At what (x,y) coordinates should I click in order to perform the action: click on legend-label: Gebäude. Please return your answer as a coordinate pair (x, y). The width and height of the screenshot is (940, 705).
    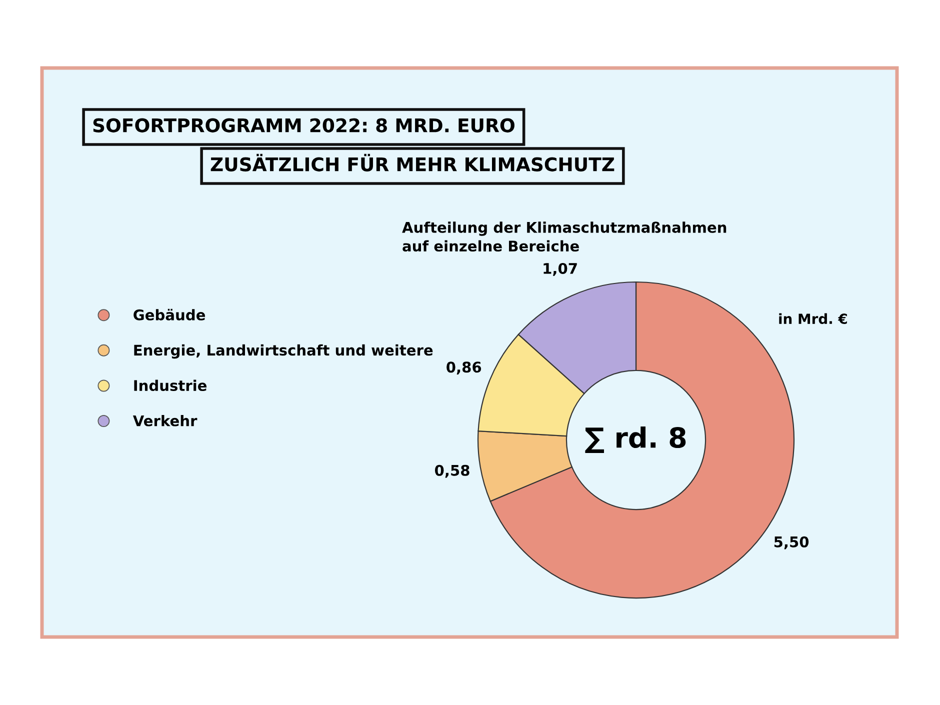
    Looking at the image, I should click on (170, 314).